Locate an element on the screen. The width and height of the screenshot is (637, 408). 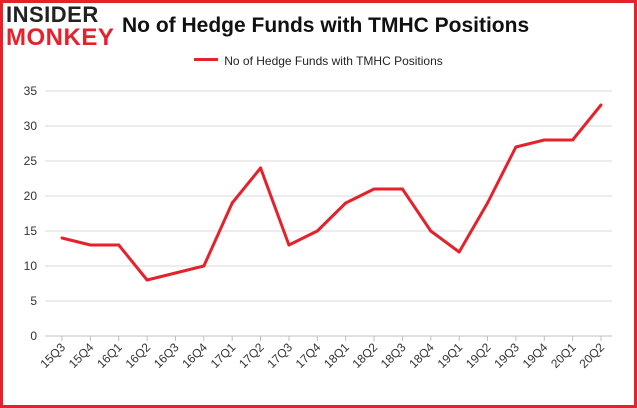
x-tick-label: 18Q3 is located at coordinates (393, 355).